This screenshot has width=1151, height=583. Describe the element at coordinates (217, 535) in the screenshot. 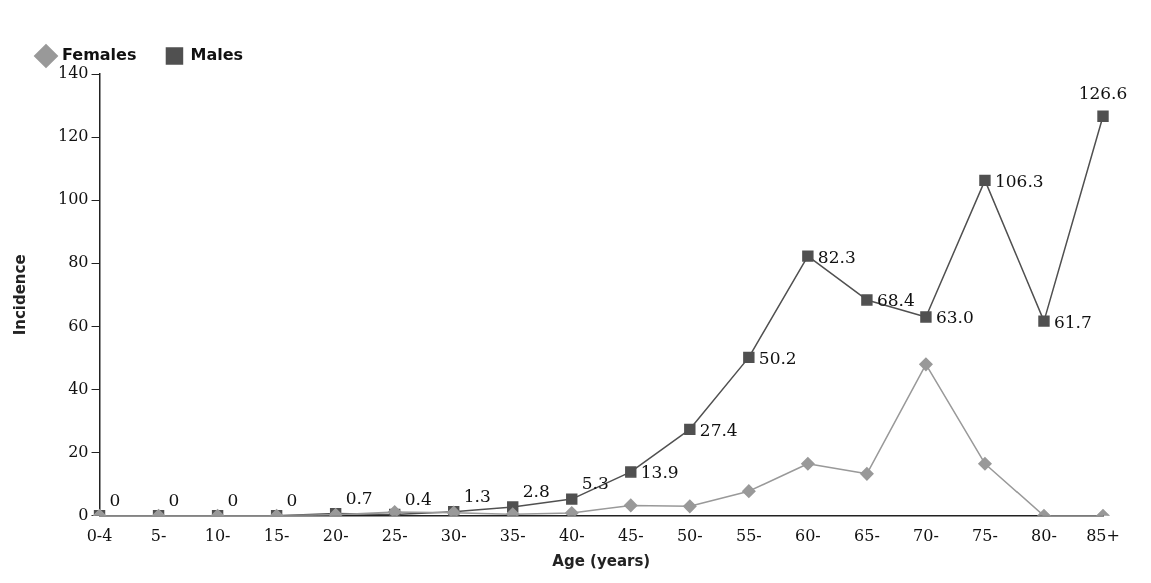

I see `x-tick-label: 10-` at that location.